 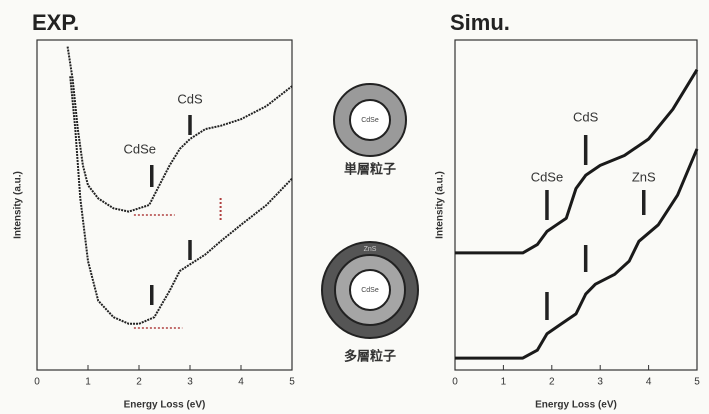 I want to click on chart-title: EXP., so click(x=55, y=22).